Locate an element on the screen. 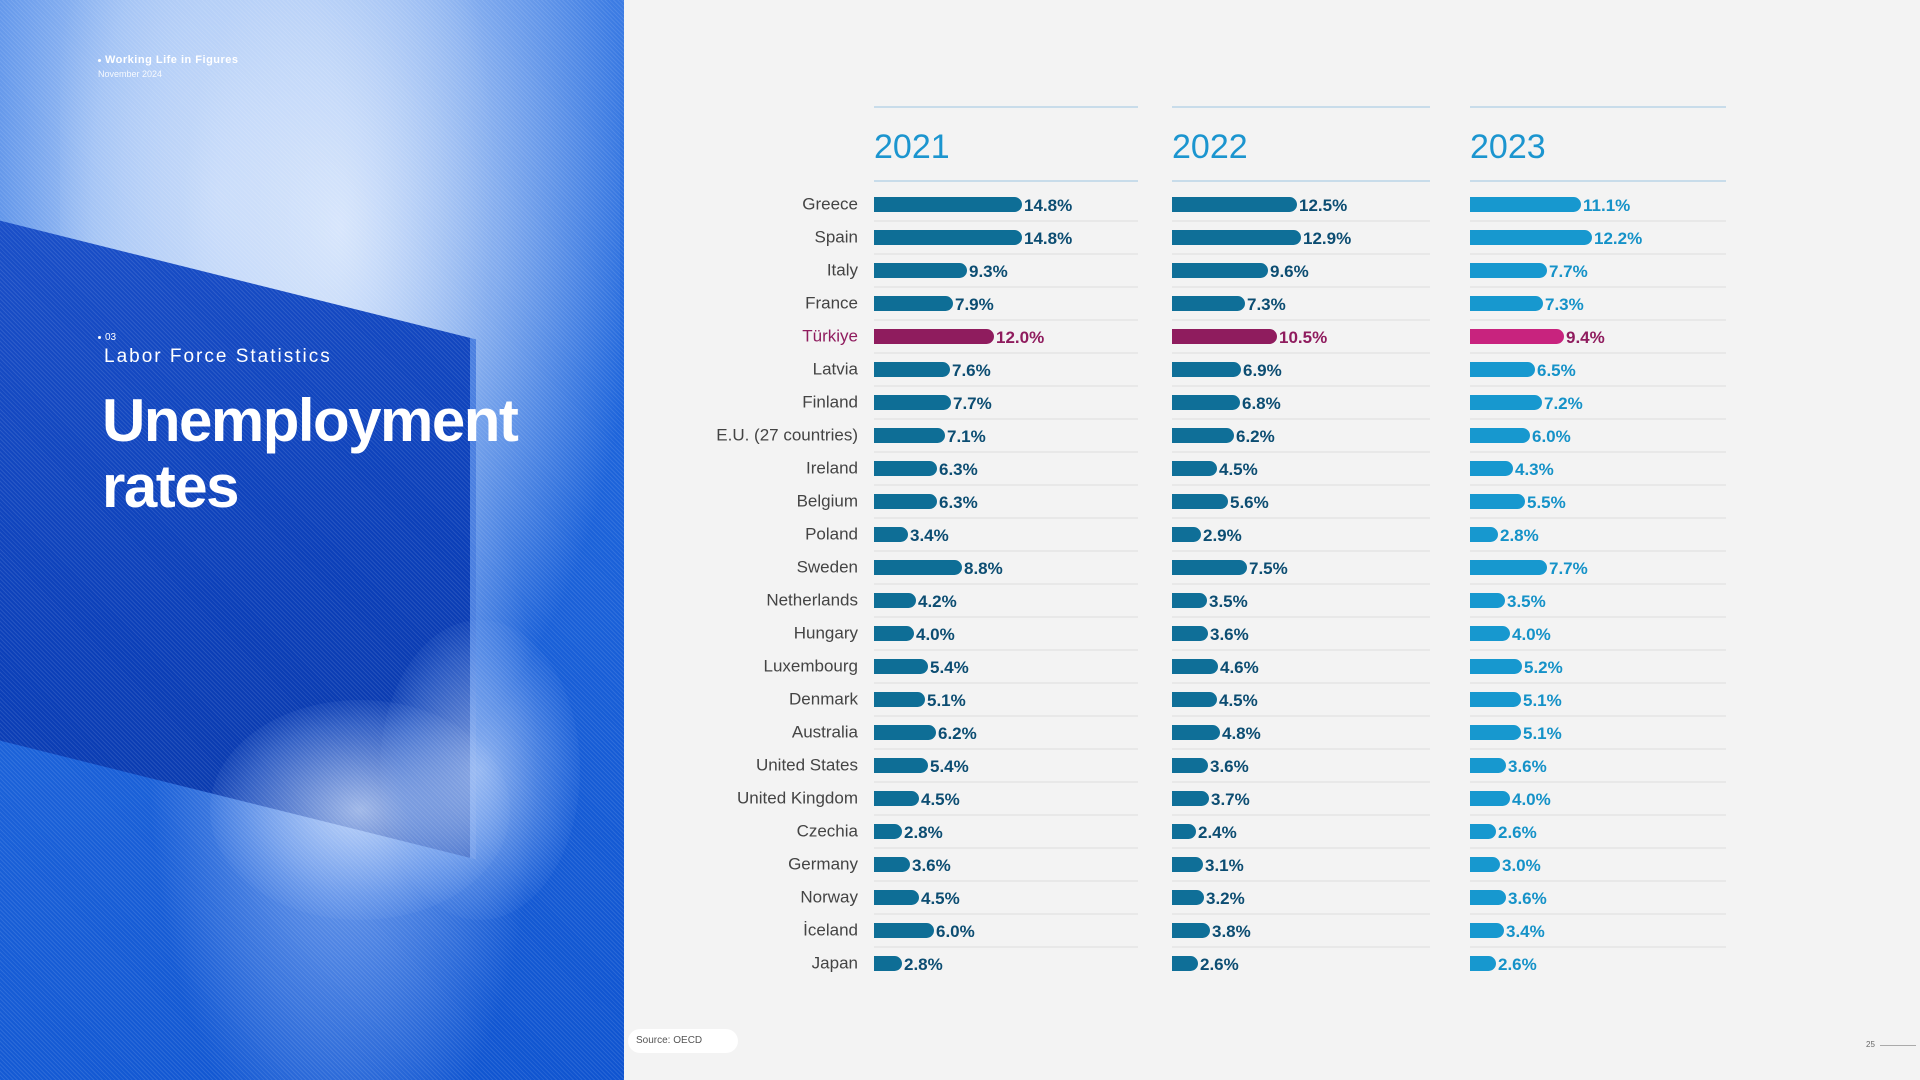 This screenshot has height=1080, width=1920. country-label: France is located at coordinates (831, 303).